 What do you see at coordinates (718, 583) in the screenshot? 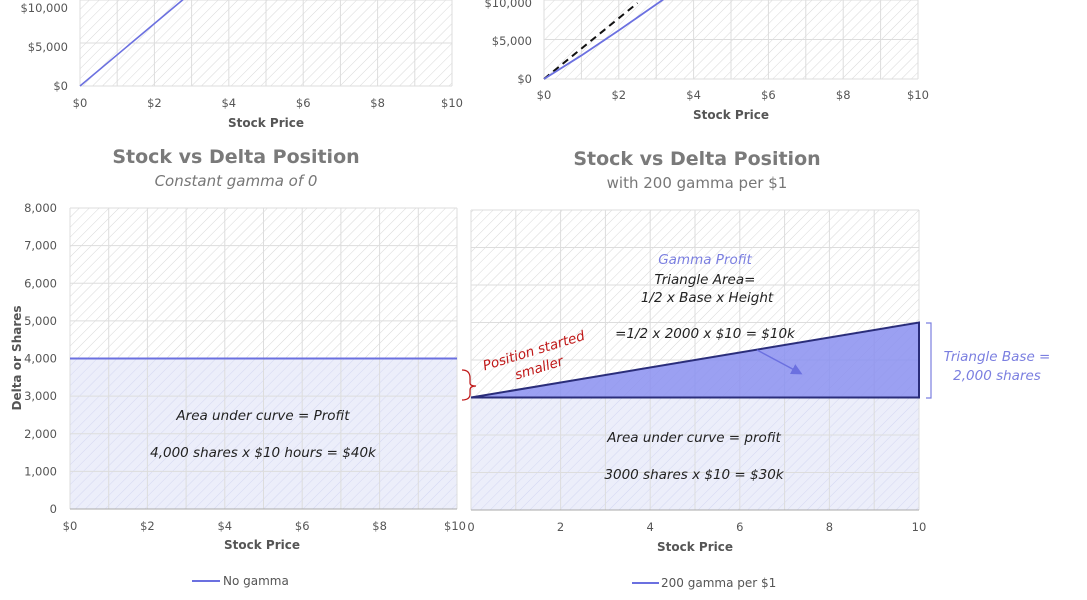
I see `legend-label: 200 gamma per $1` at bounding box center [718, 583].